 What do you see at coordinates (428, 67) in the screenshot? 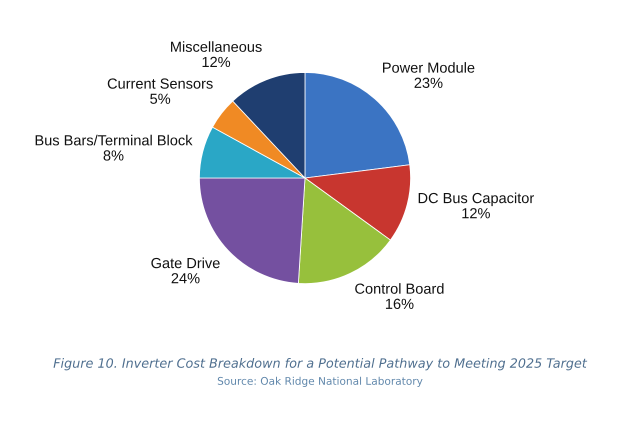
I see `slice-label: Power Module` at bounding box center [428, 67].